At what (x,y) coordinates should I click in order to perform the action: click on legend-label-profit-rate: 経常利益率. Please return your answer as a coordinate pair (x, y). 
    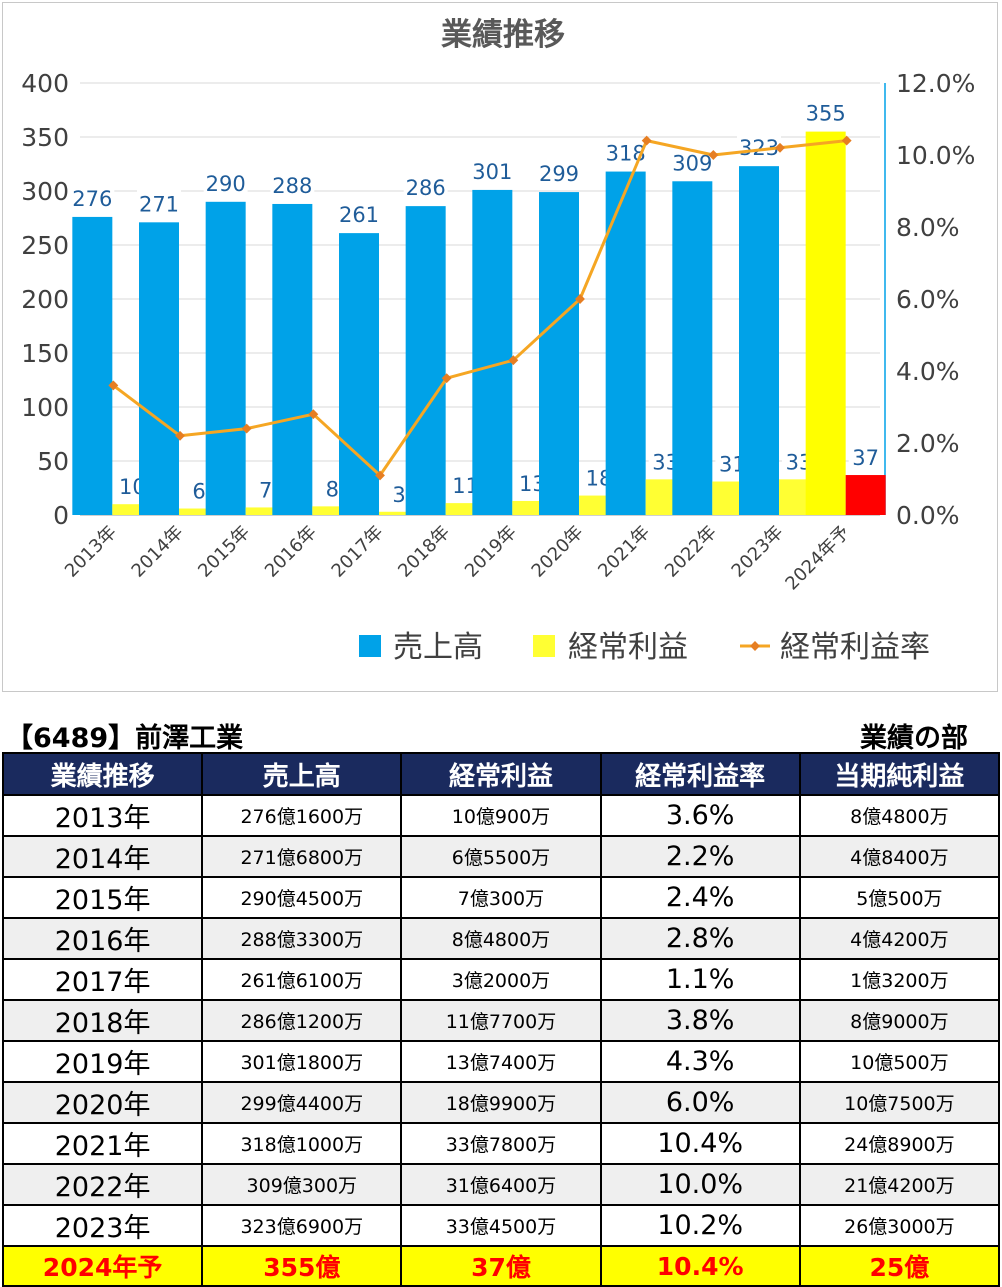
    Looking at the image, I should click on (855, 647).